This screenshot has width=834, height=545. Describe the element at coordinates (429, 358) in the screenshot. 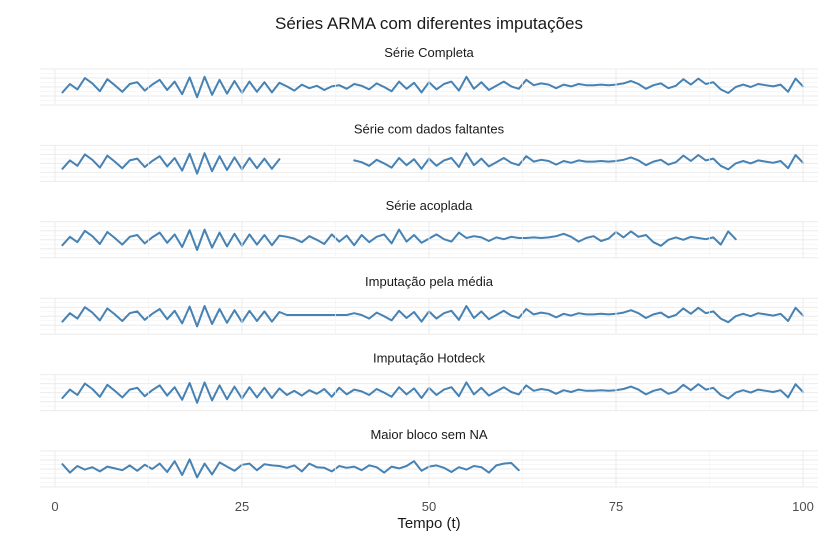

I see `facet-strip-label: Imputação Hotdeck` at that location.